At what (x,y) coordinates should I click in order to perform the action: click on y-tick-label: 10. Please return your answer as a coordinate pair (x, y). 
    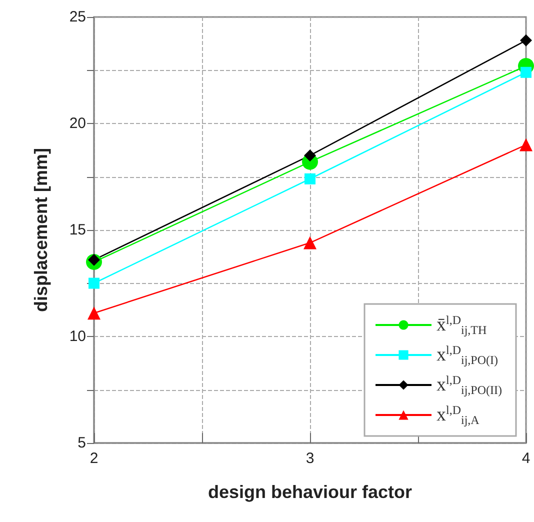
    Looking at the image, I should click on (77, 336).